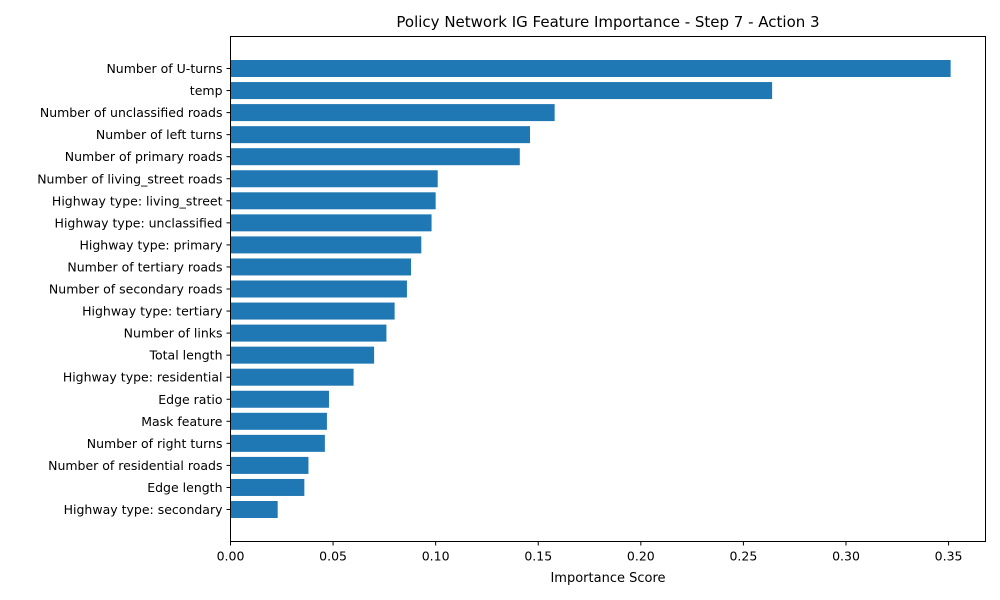 This screenshot has width=1000, height=600. Describe the element at coordinates (607, 578) in the screenshot. I see `x-axis-title: Importance Score` at that location.